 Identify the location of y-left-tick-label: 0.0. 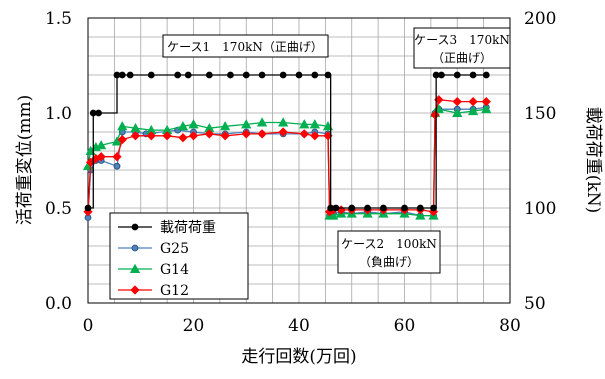
(58, 304).